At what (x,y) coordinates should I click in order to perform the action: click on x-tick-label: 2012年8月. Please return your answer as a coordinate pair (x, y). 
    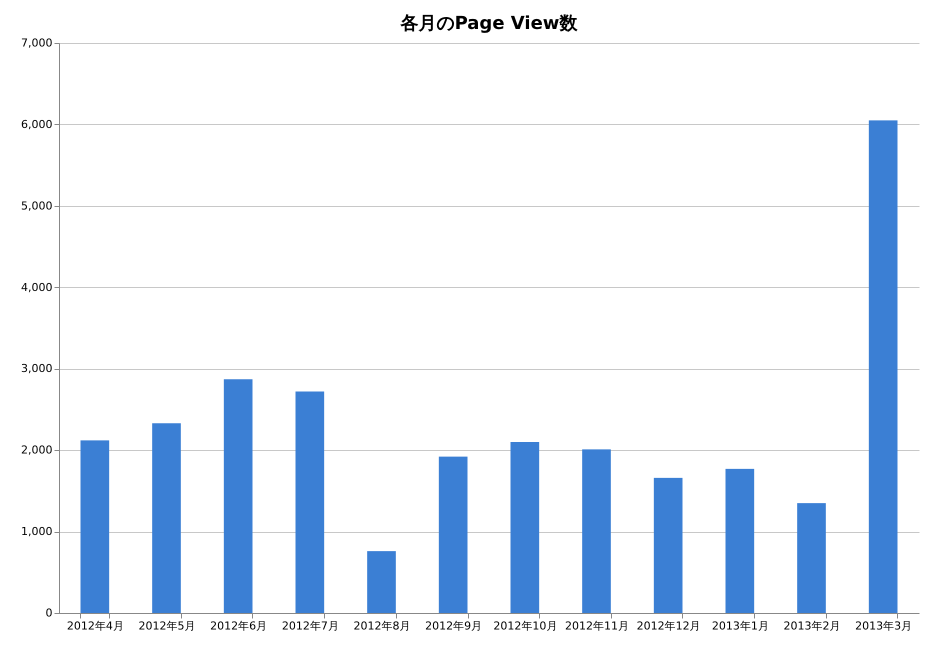
    Looking at the image, I should click on (382, 626).